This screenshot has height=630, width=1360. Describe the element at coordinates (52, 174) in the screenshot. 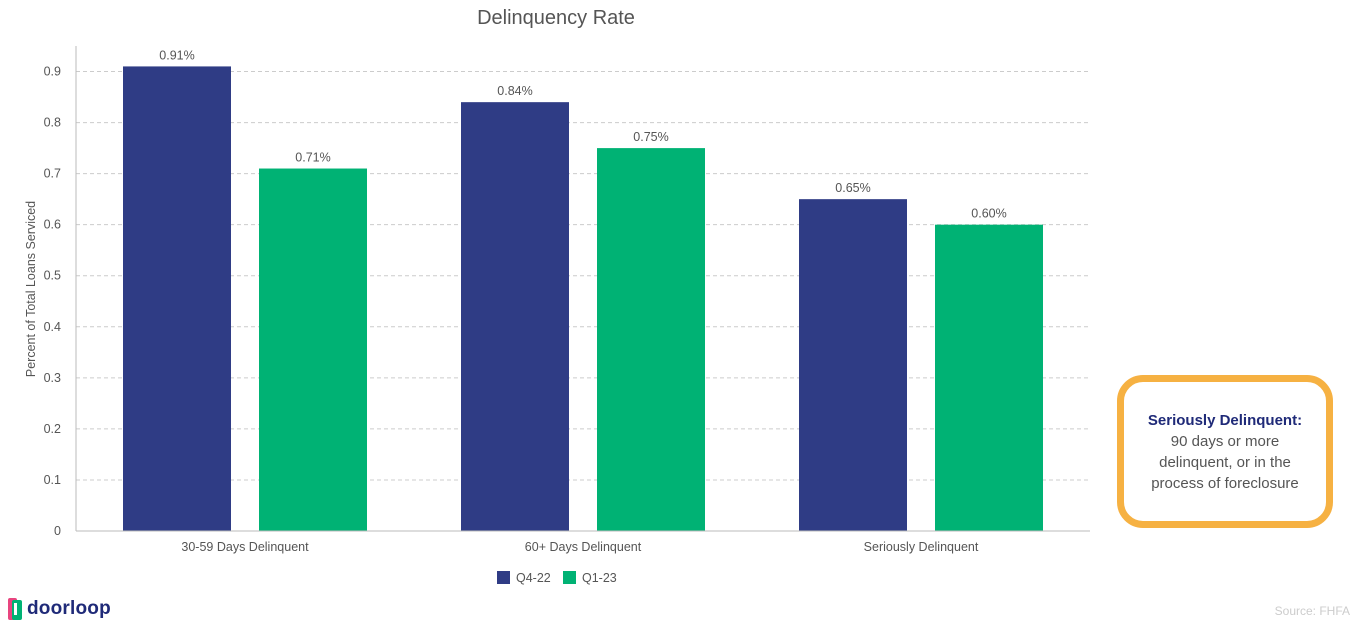

I see `y-tick-label: 0.7` at that location.